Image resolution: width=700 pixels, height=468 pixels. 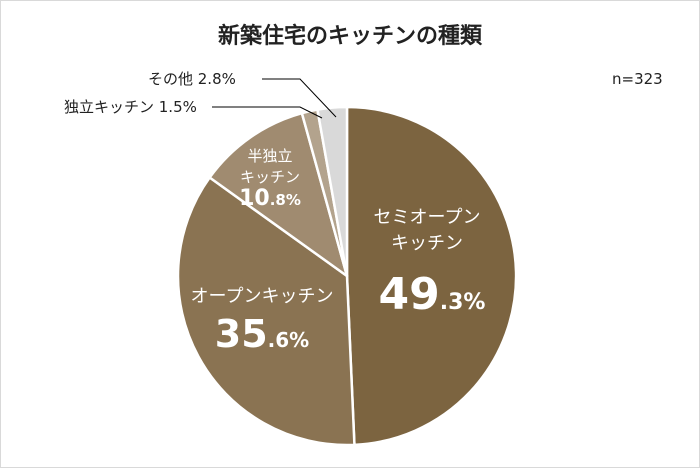 I want to click on slice-value-semi-open-main: 49, so click(x=409, y=294).